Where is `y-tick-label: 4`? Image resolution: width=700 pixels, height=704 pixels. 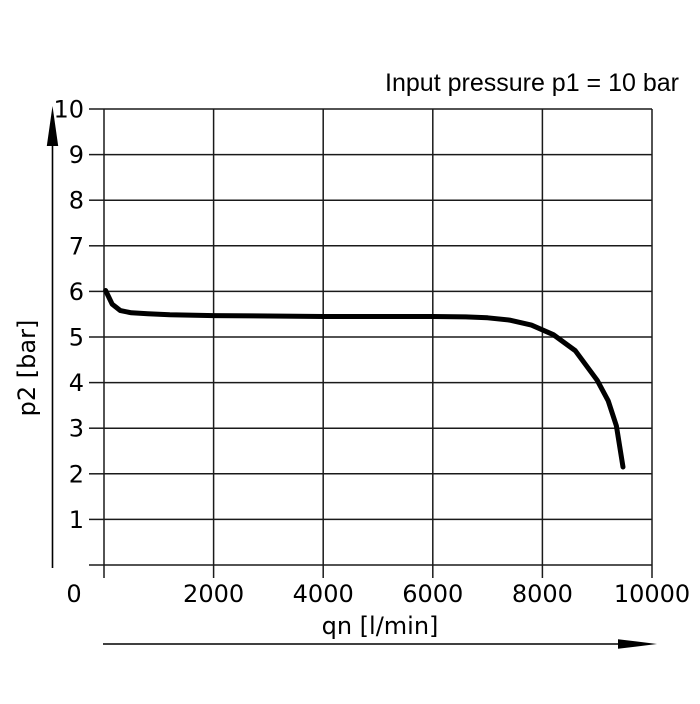 y-tick-label: 4 is located at coordinates (76, 383).